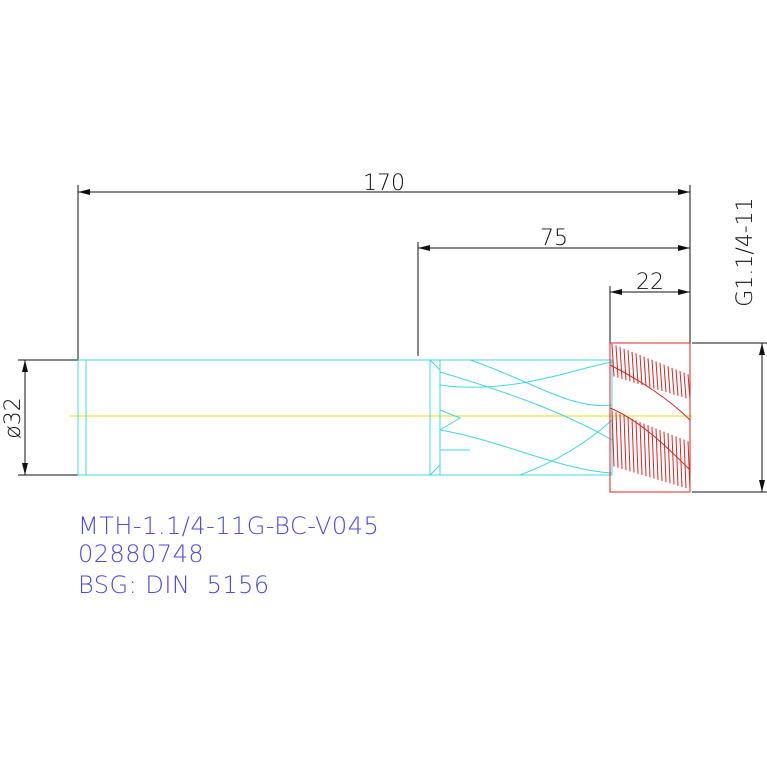 This screenshot has height=767, width=767. What do you see at coordinates (384, 183) in the screenshot?
I see `dimension-overall-length: 170` at bounding box center [384, 183].